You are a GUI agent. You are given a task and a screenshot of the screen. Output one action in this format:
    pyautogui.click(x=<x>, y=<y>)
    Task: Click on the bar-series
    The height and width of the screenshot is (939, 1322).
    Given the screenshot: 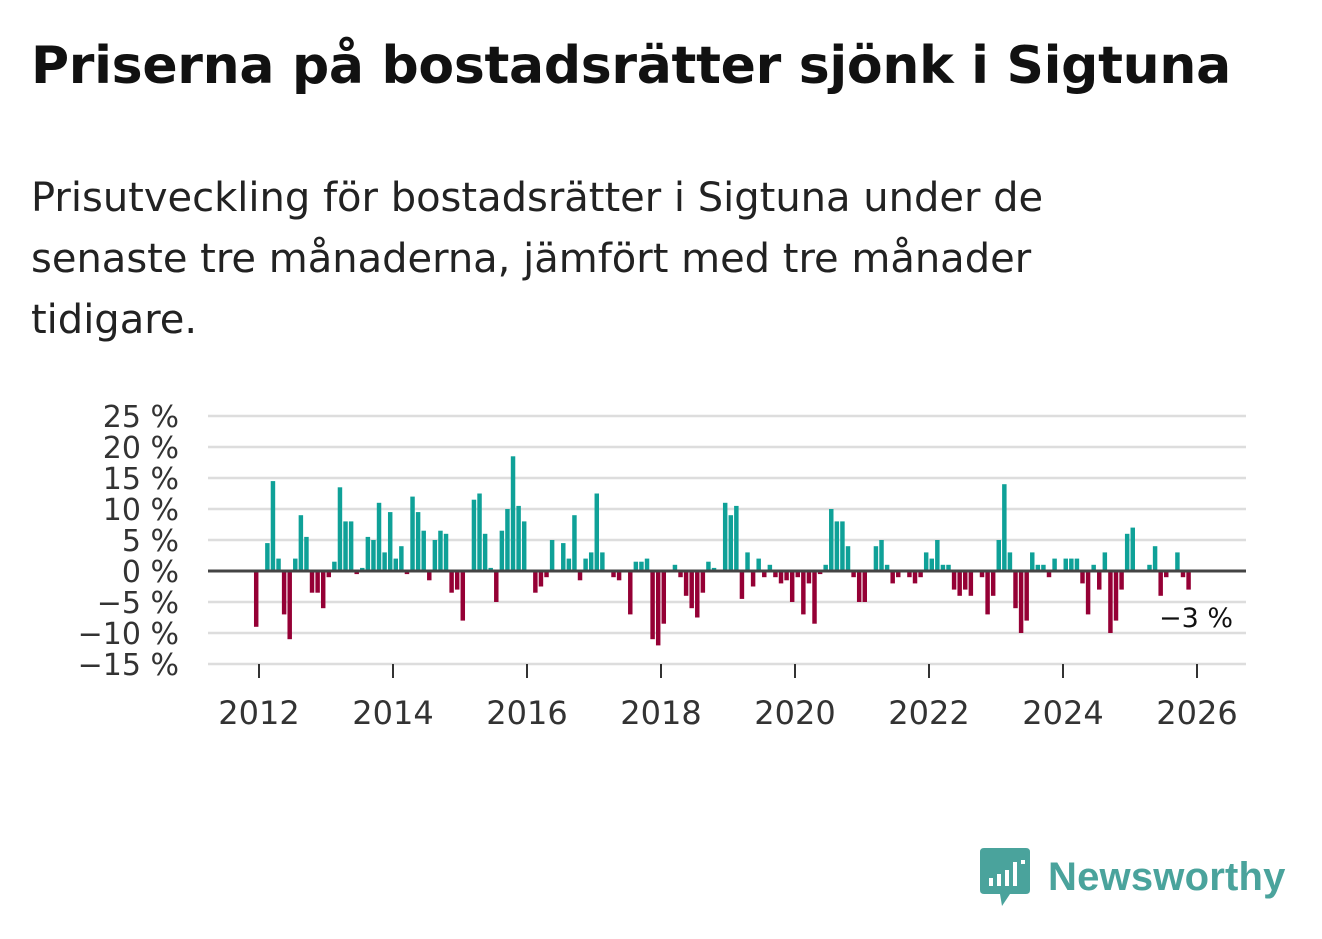 What is the action you would take?
    pyautogui.click(x=722, y=551)
    